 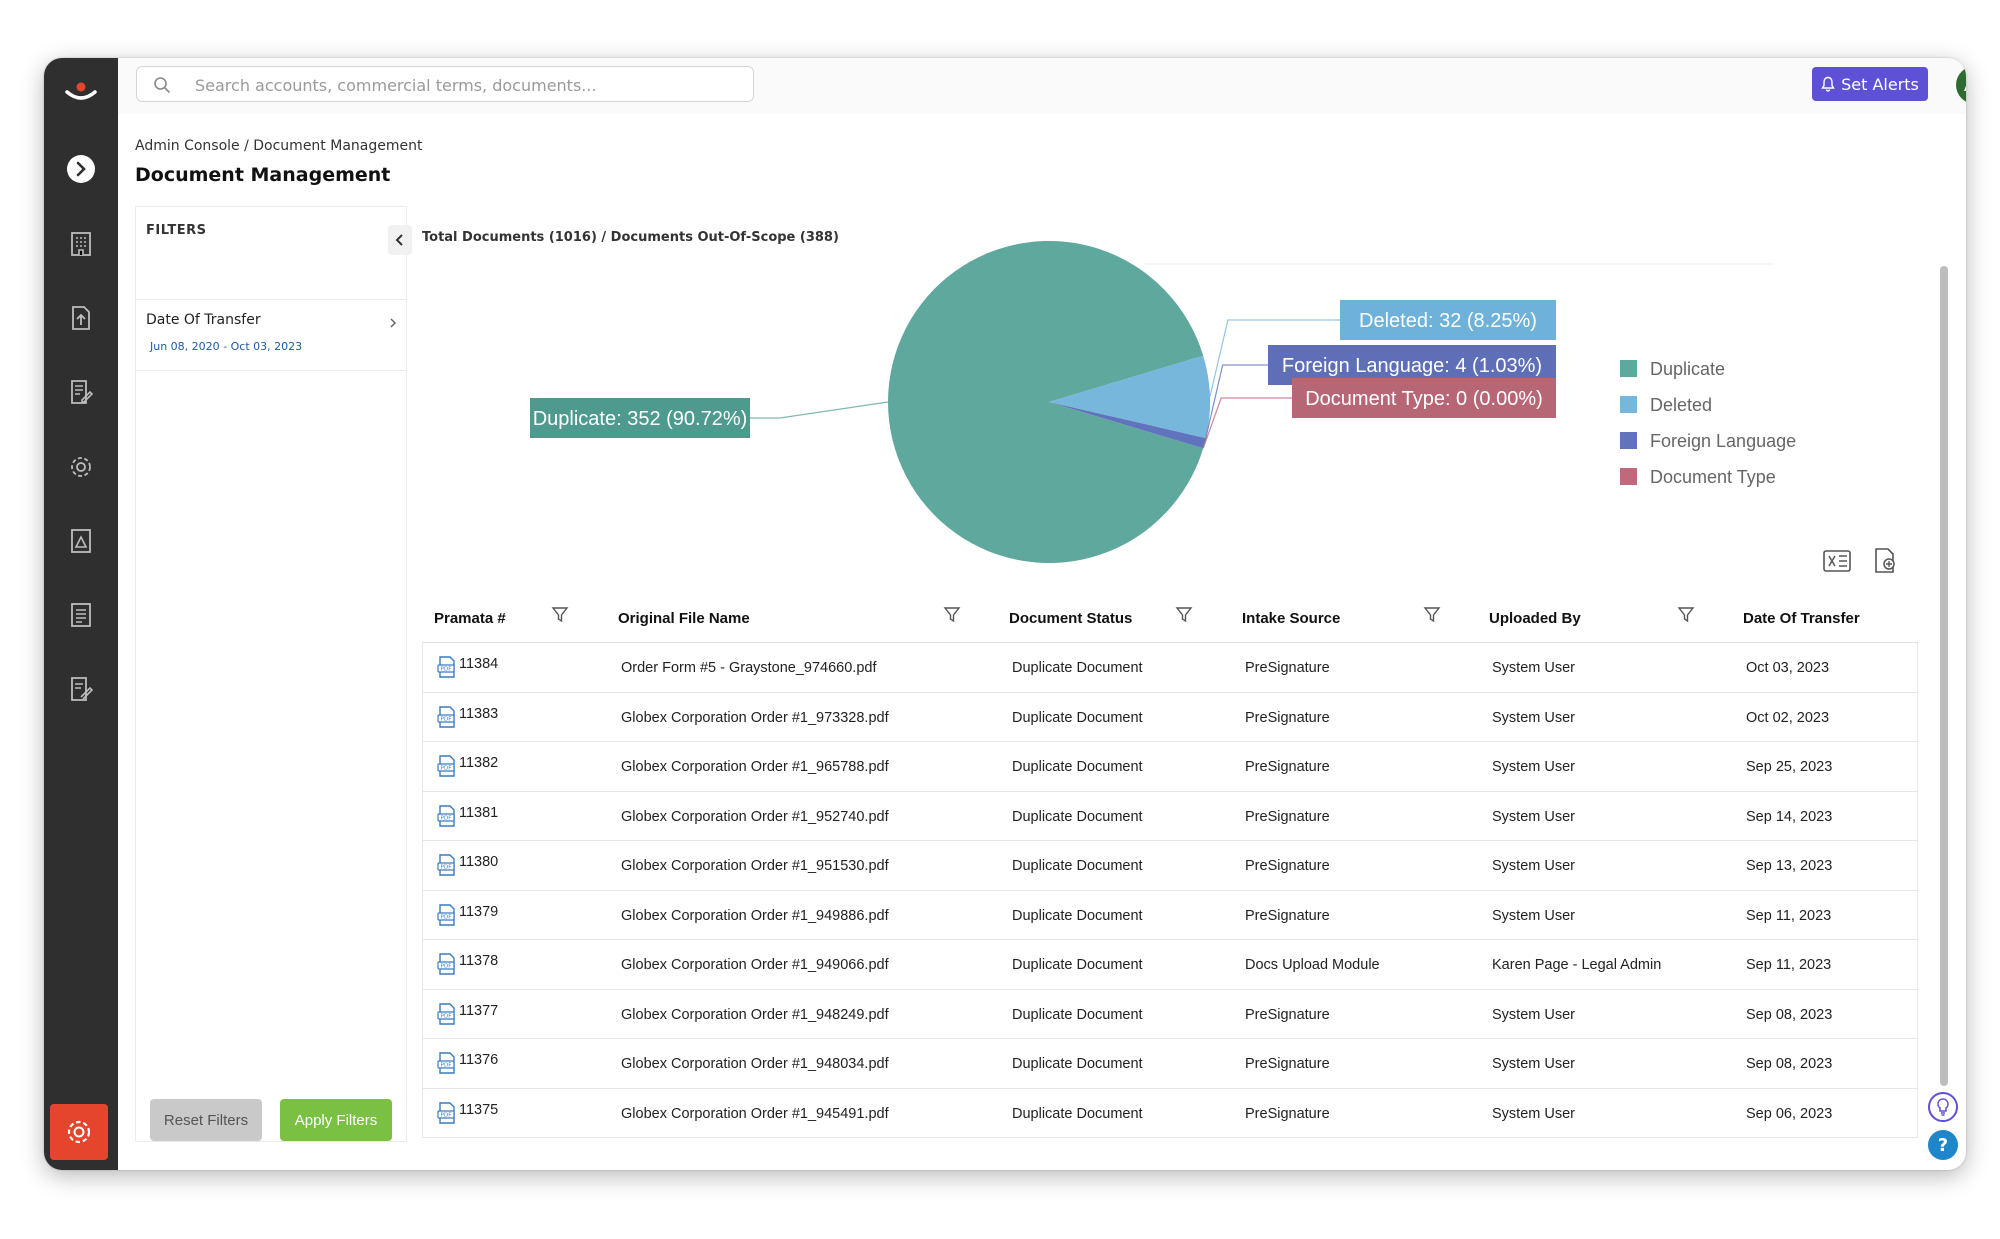 I want to click on data-label: Duplicate: 352 (90.72%), so click(x=640, y=419).